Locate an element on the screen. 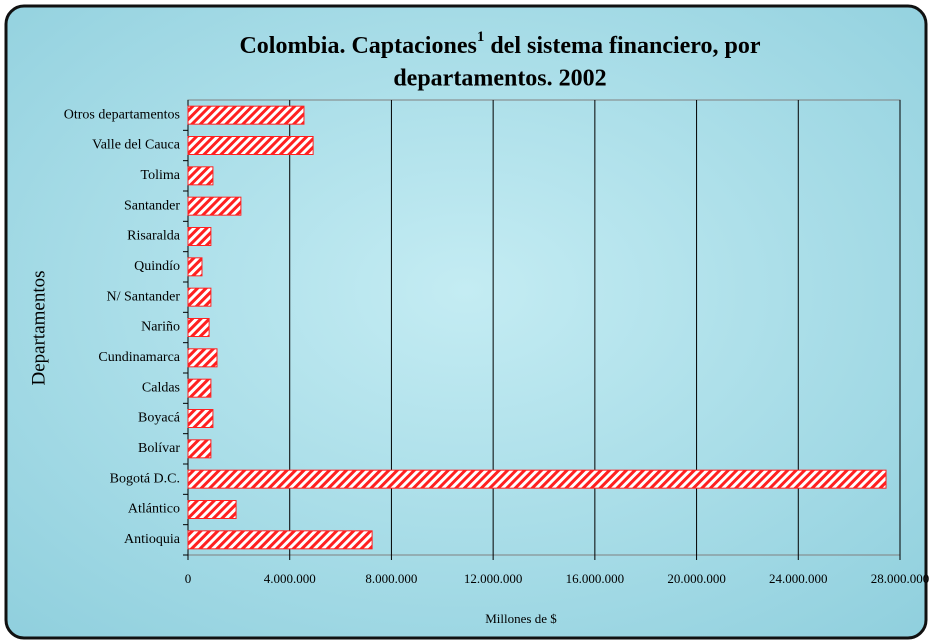 This screenshot has width=934, height=644. x-axis-label: Millones de $ is located at coordinates (521, 618).